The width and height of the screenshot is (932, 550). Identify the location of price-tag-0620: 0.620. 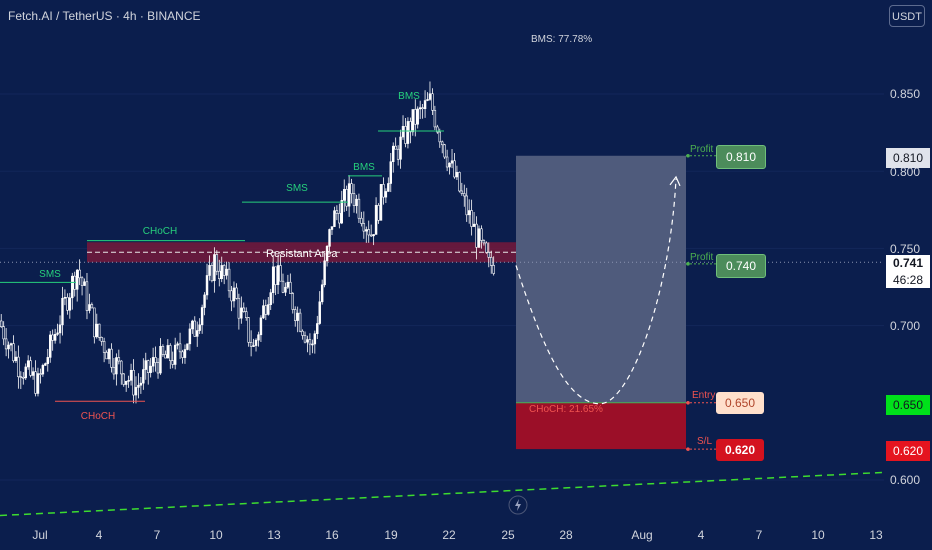
(908, 451).